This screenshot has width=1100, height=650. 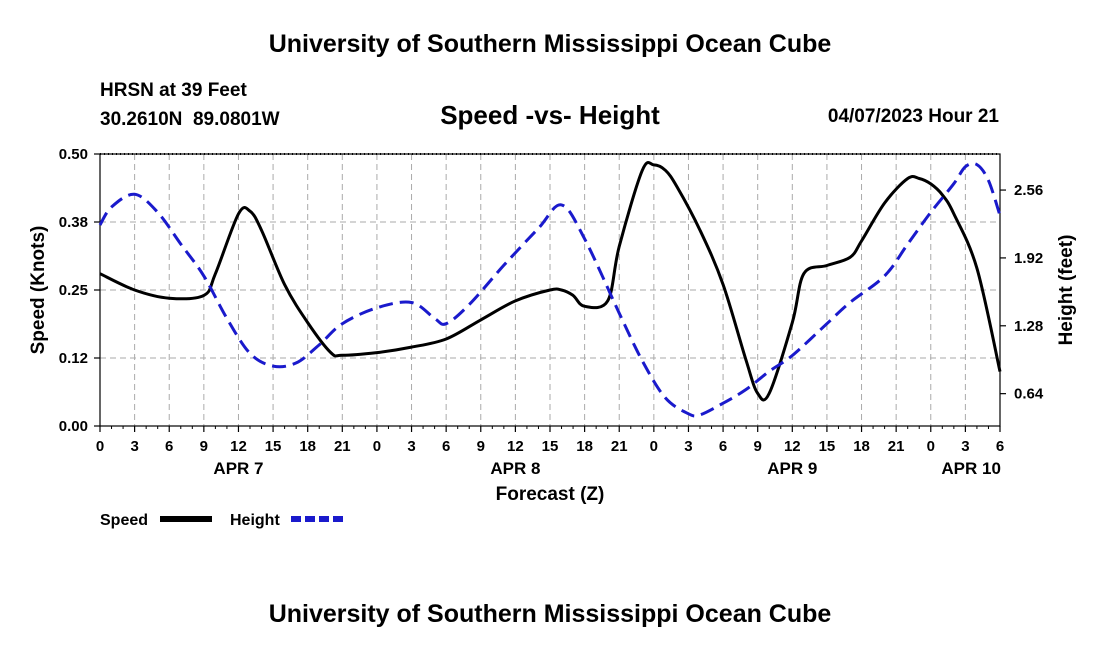 What do you see at coordinates (190, 119) in the screenshot?
I see `station-location: 30.2610N 89.0801W` at bounding box center [190, 119].